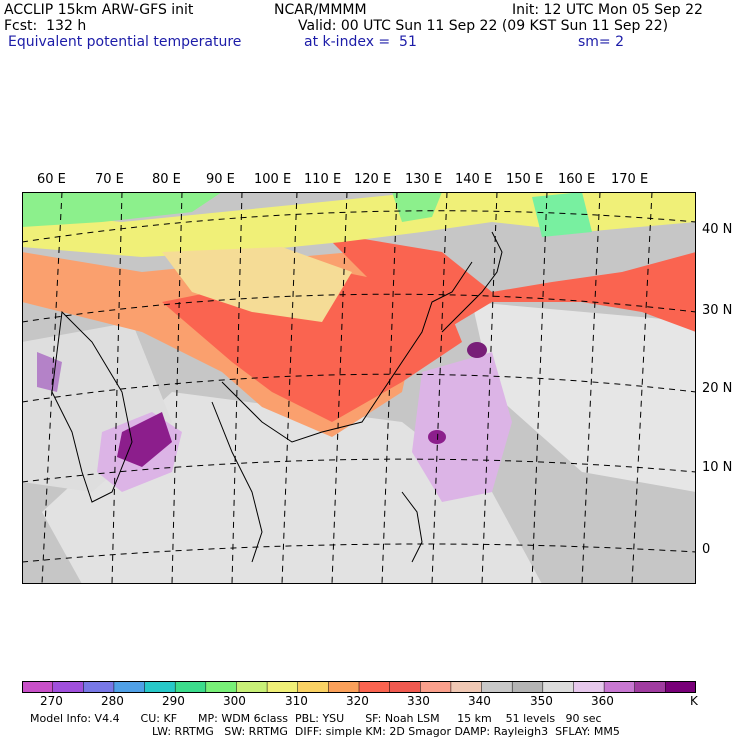 This screenshot has height=740, width=740. I want to click on green-band-west, so click(122, 209).